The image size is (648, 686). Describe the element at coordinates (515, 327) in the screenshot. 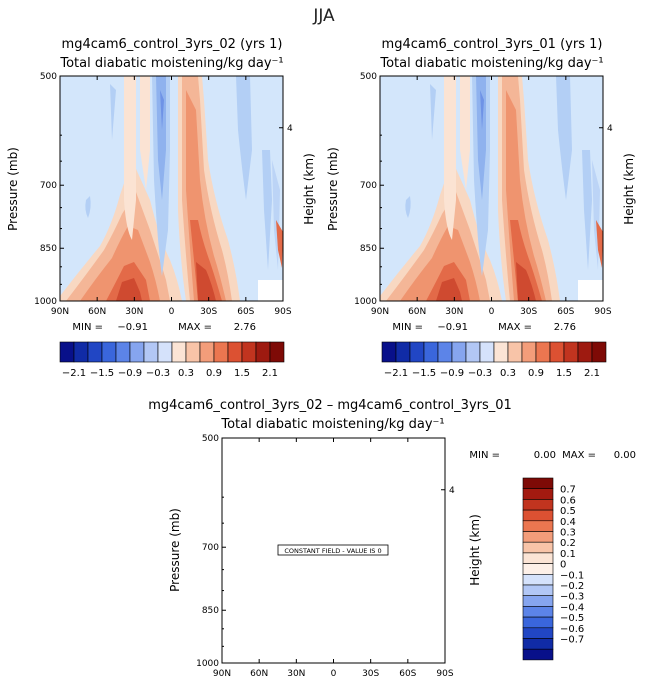

I see `panel-right-max-label: MAX =` at that location.